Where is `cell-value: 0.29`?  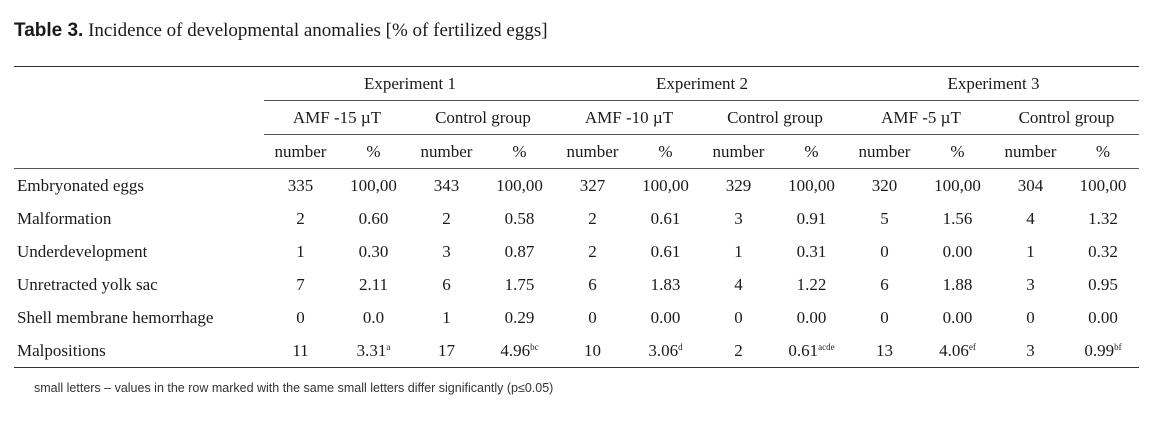
cell-value: 0.29 is located at coordinates (519, 317).